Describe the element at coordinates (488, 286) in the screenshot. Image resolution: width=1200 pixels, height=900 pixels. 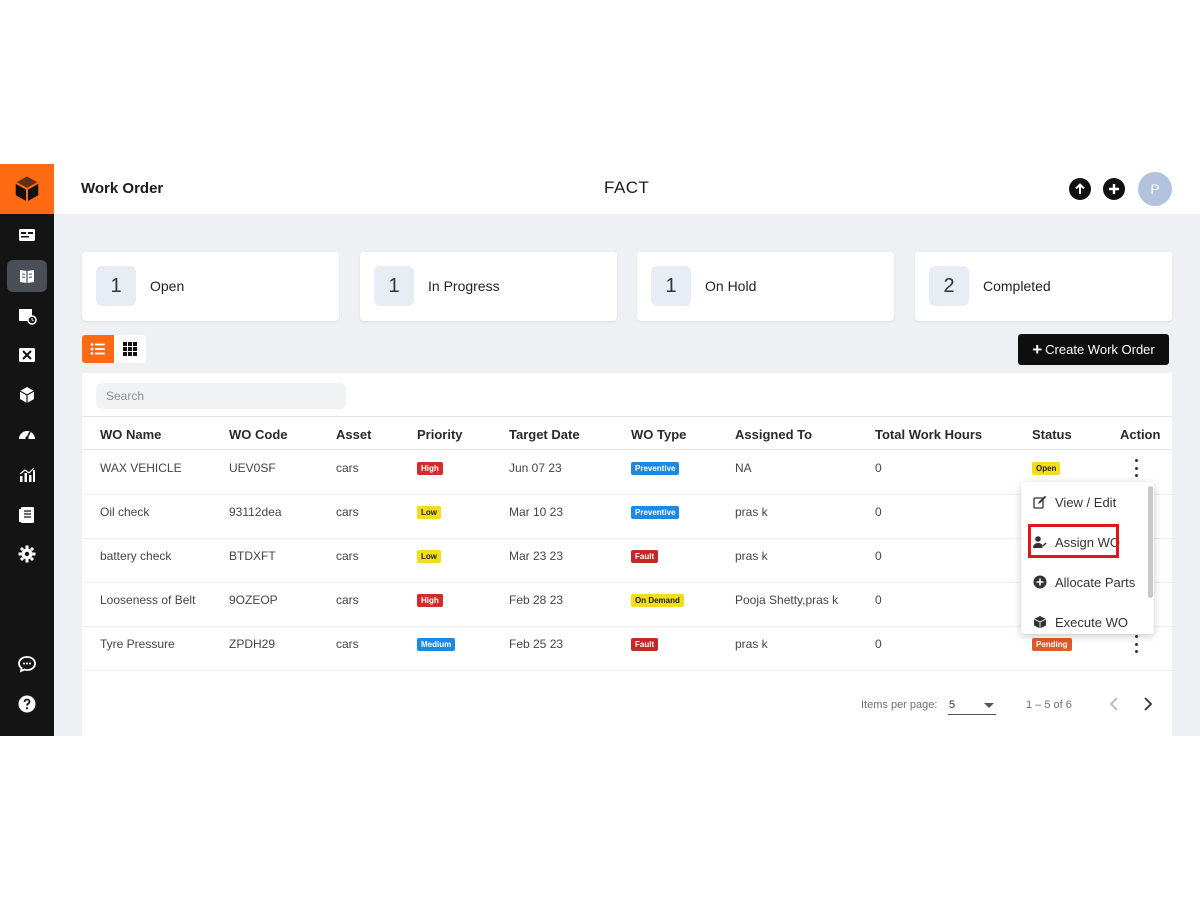
I see `stat-card-in-progress: 1 In Progress` at that location.